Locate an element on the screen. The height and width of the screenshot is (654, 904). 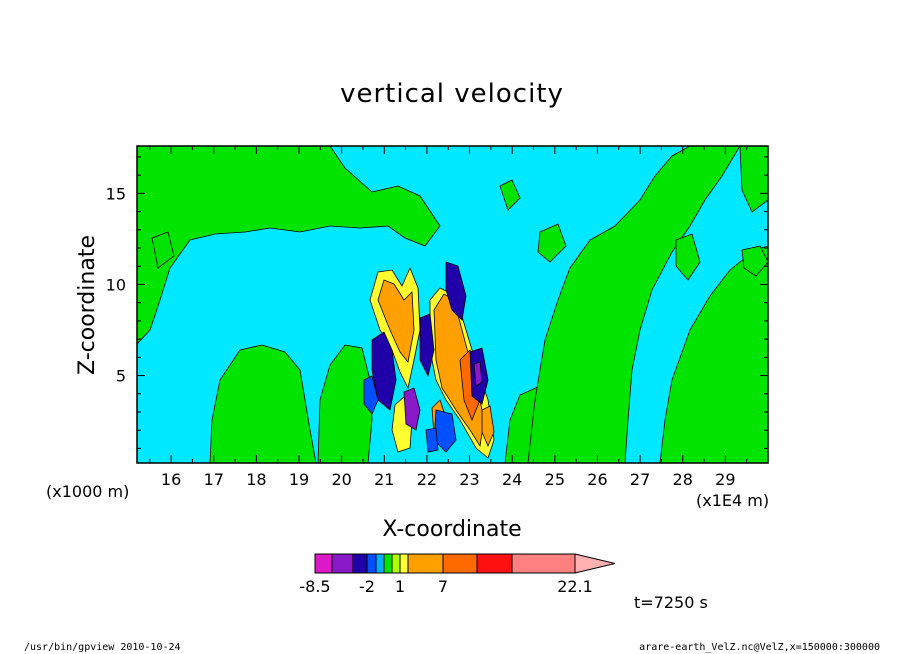
convective-cells is located at coordinates (429, 360).